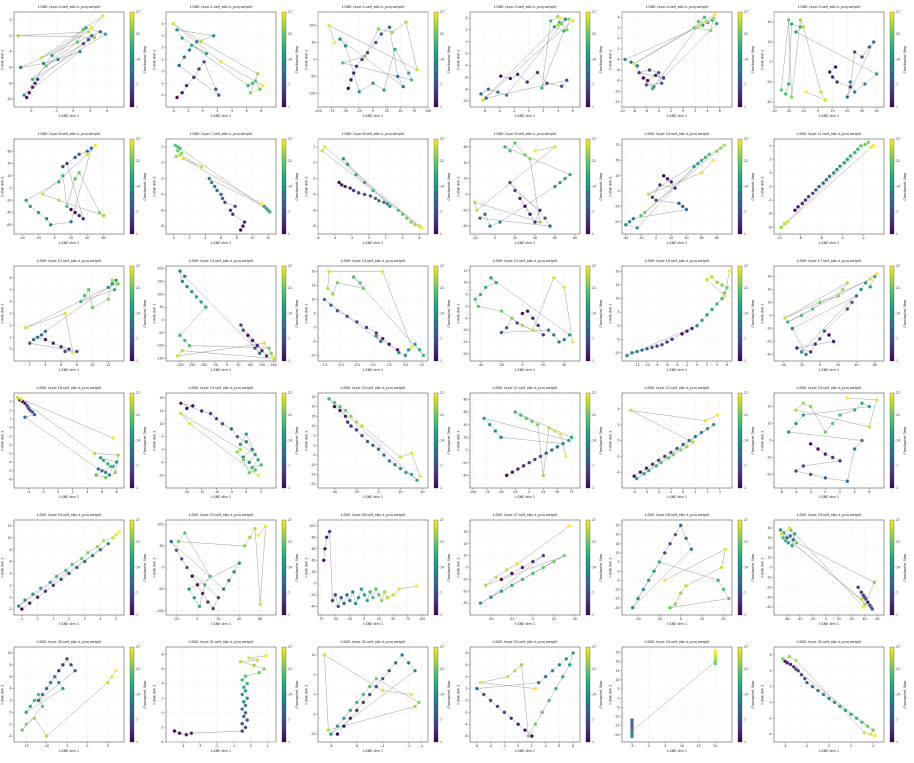 The width and height of the screenshot is (914, 763). I want to click on colorbar-tick-label: 27, so click(290, 647).